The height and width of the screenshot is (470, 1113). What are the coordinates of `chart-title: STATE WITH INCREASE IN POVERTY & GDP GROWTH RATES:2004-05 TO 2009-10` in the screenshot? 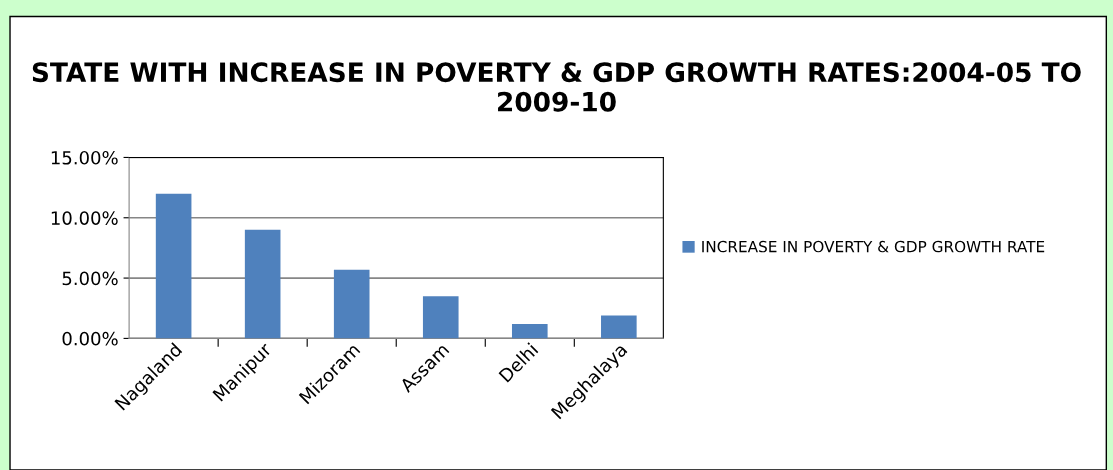 It's located at (556, 87).